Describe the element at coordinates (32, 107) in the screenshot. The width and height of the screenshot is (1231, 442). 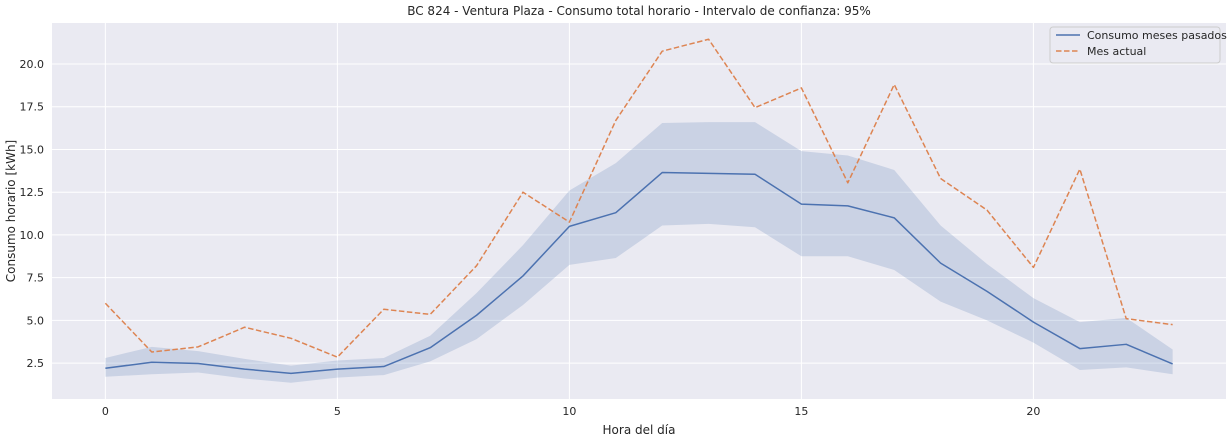
I see `y-tick-label: 17.5` at that location.